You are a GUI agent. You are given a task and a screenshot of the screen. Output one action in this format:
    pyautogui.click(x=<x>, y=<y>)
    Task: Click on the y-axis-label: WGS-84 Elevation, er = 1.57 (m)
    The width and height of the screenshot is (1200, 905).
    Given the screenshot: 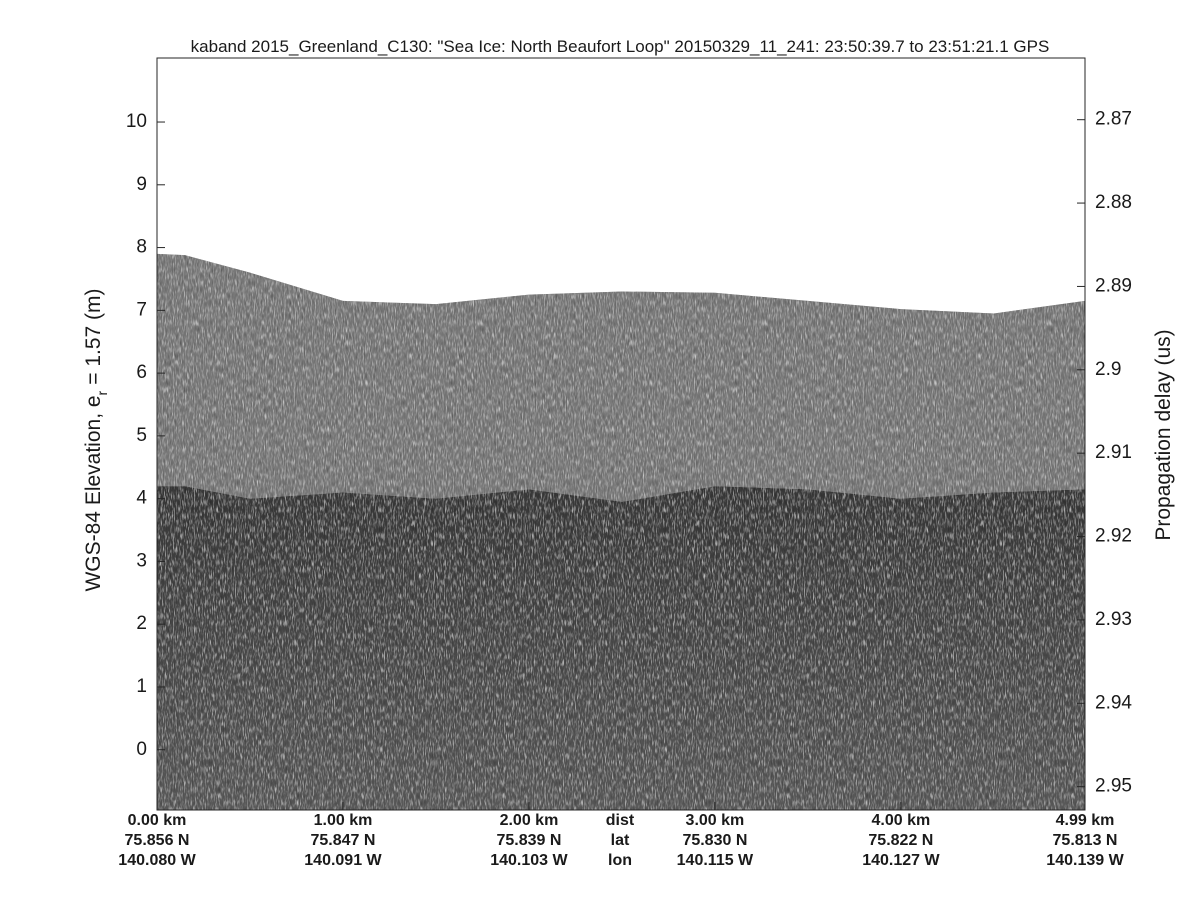 What is the action you would take?
    pyautogui.click(x=96, y=439)
    